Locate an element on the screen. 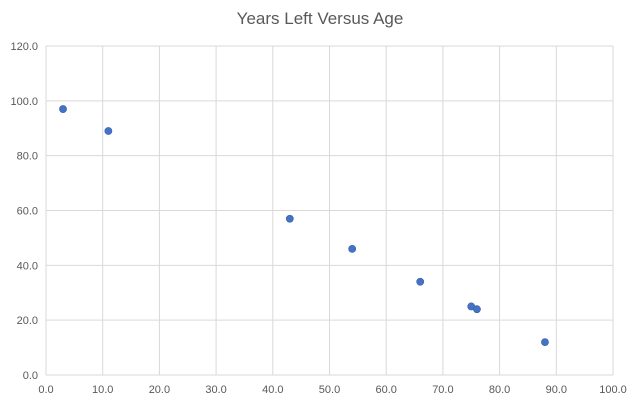 The height and width of the screenshot is (404, 640). y-tick-label: 0.0 is located at coordinates (30, 376).